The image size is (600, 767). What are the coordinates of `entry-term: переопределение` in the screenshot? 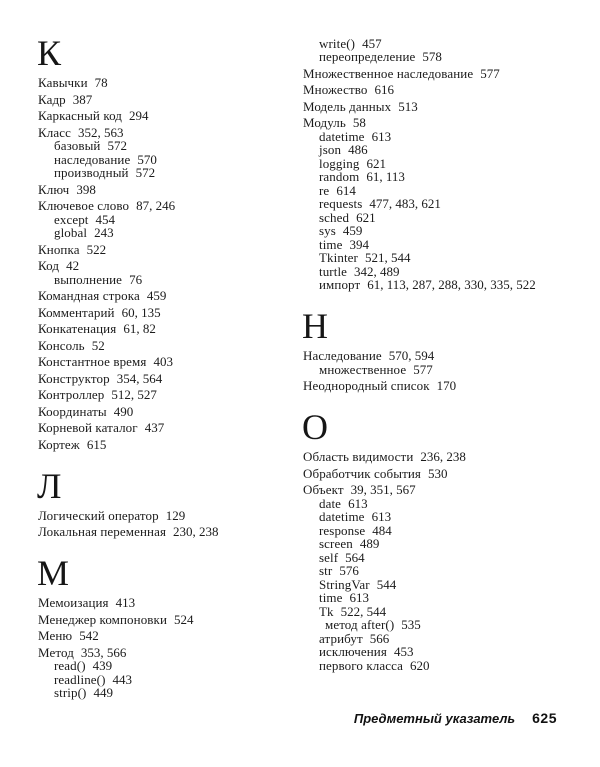 It's located at (367, 56).